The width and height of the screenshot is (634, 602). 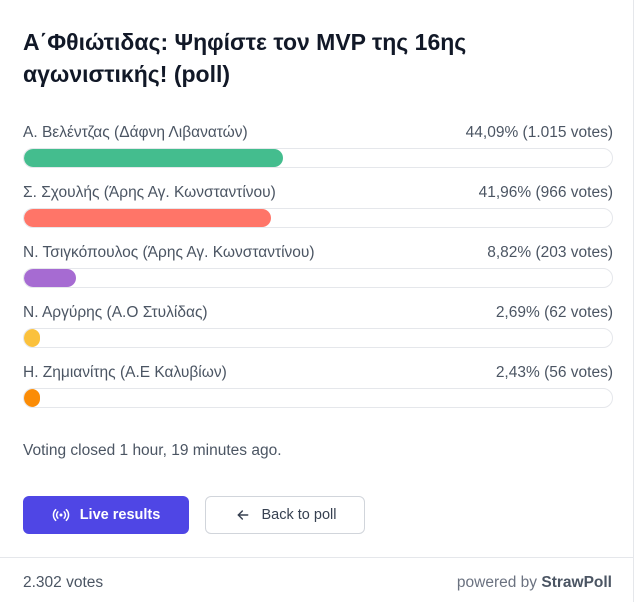 What do you see at coordinates (169, 252) in the screenshot?
I see `option-label: Ν. Τσιγκόπουλος (Άρης Αγ. Κωνσταντίνου)` at bounding box center [169, 252].